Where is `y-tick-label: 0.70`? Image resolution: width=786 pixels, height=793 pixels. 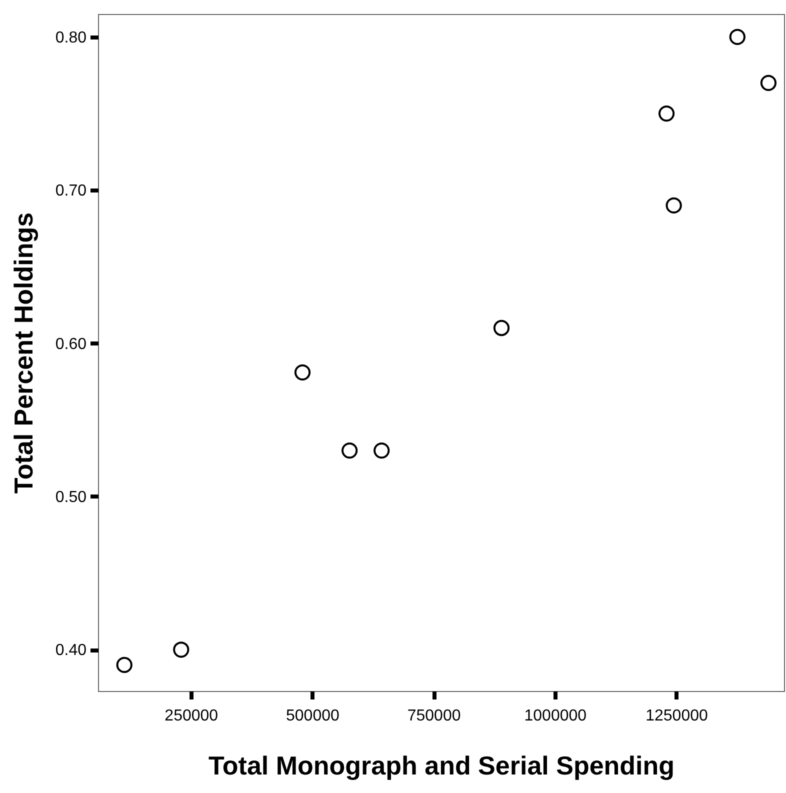
y-tick-label: 0.70 is located at coordinates (71, 191).